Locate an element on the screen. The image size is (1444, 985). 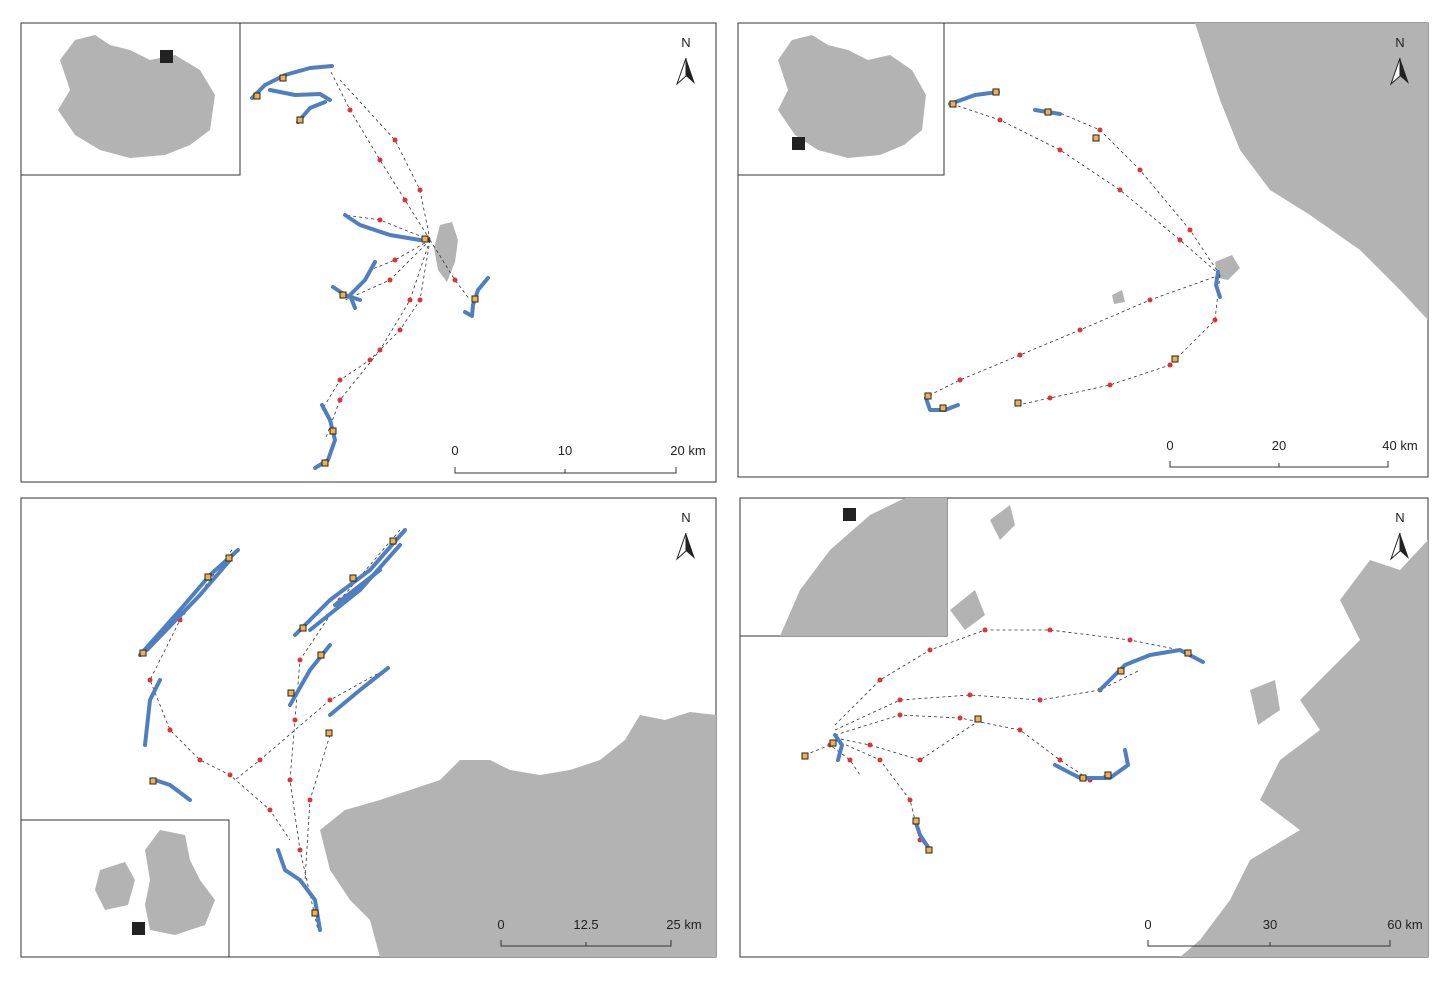
scale-label: 40 km is located at coordinates (1399, 445).